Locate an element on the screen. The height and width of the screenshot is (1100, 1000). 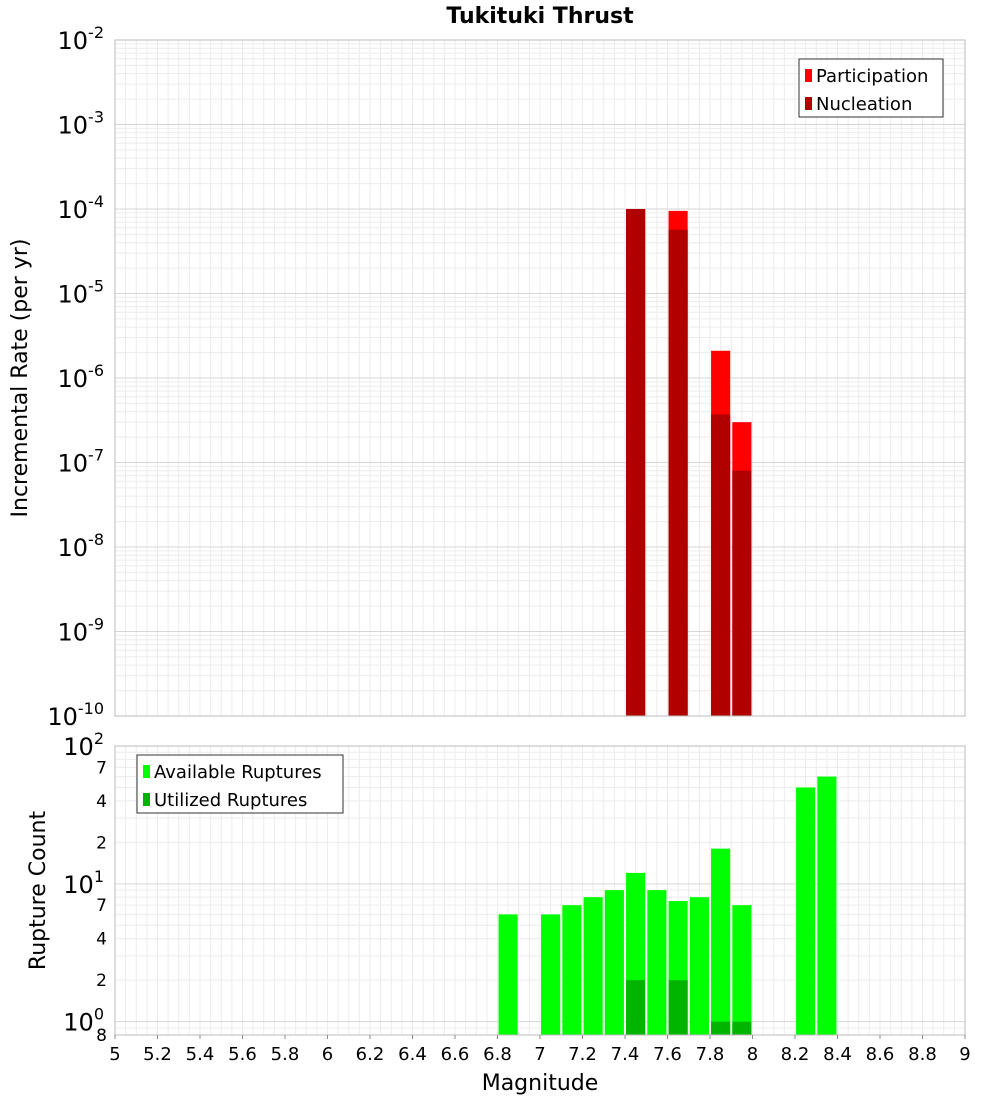
x-tick-label: 6 is located at coordinates (327, 1054).